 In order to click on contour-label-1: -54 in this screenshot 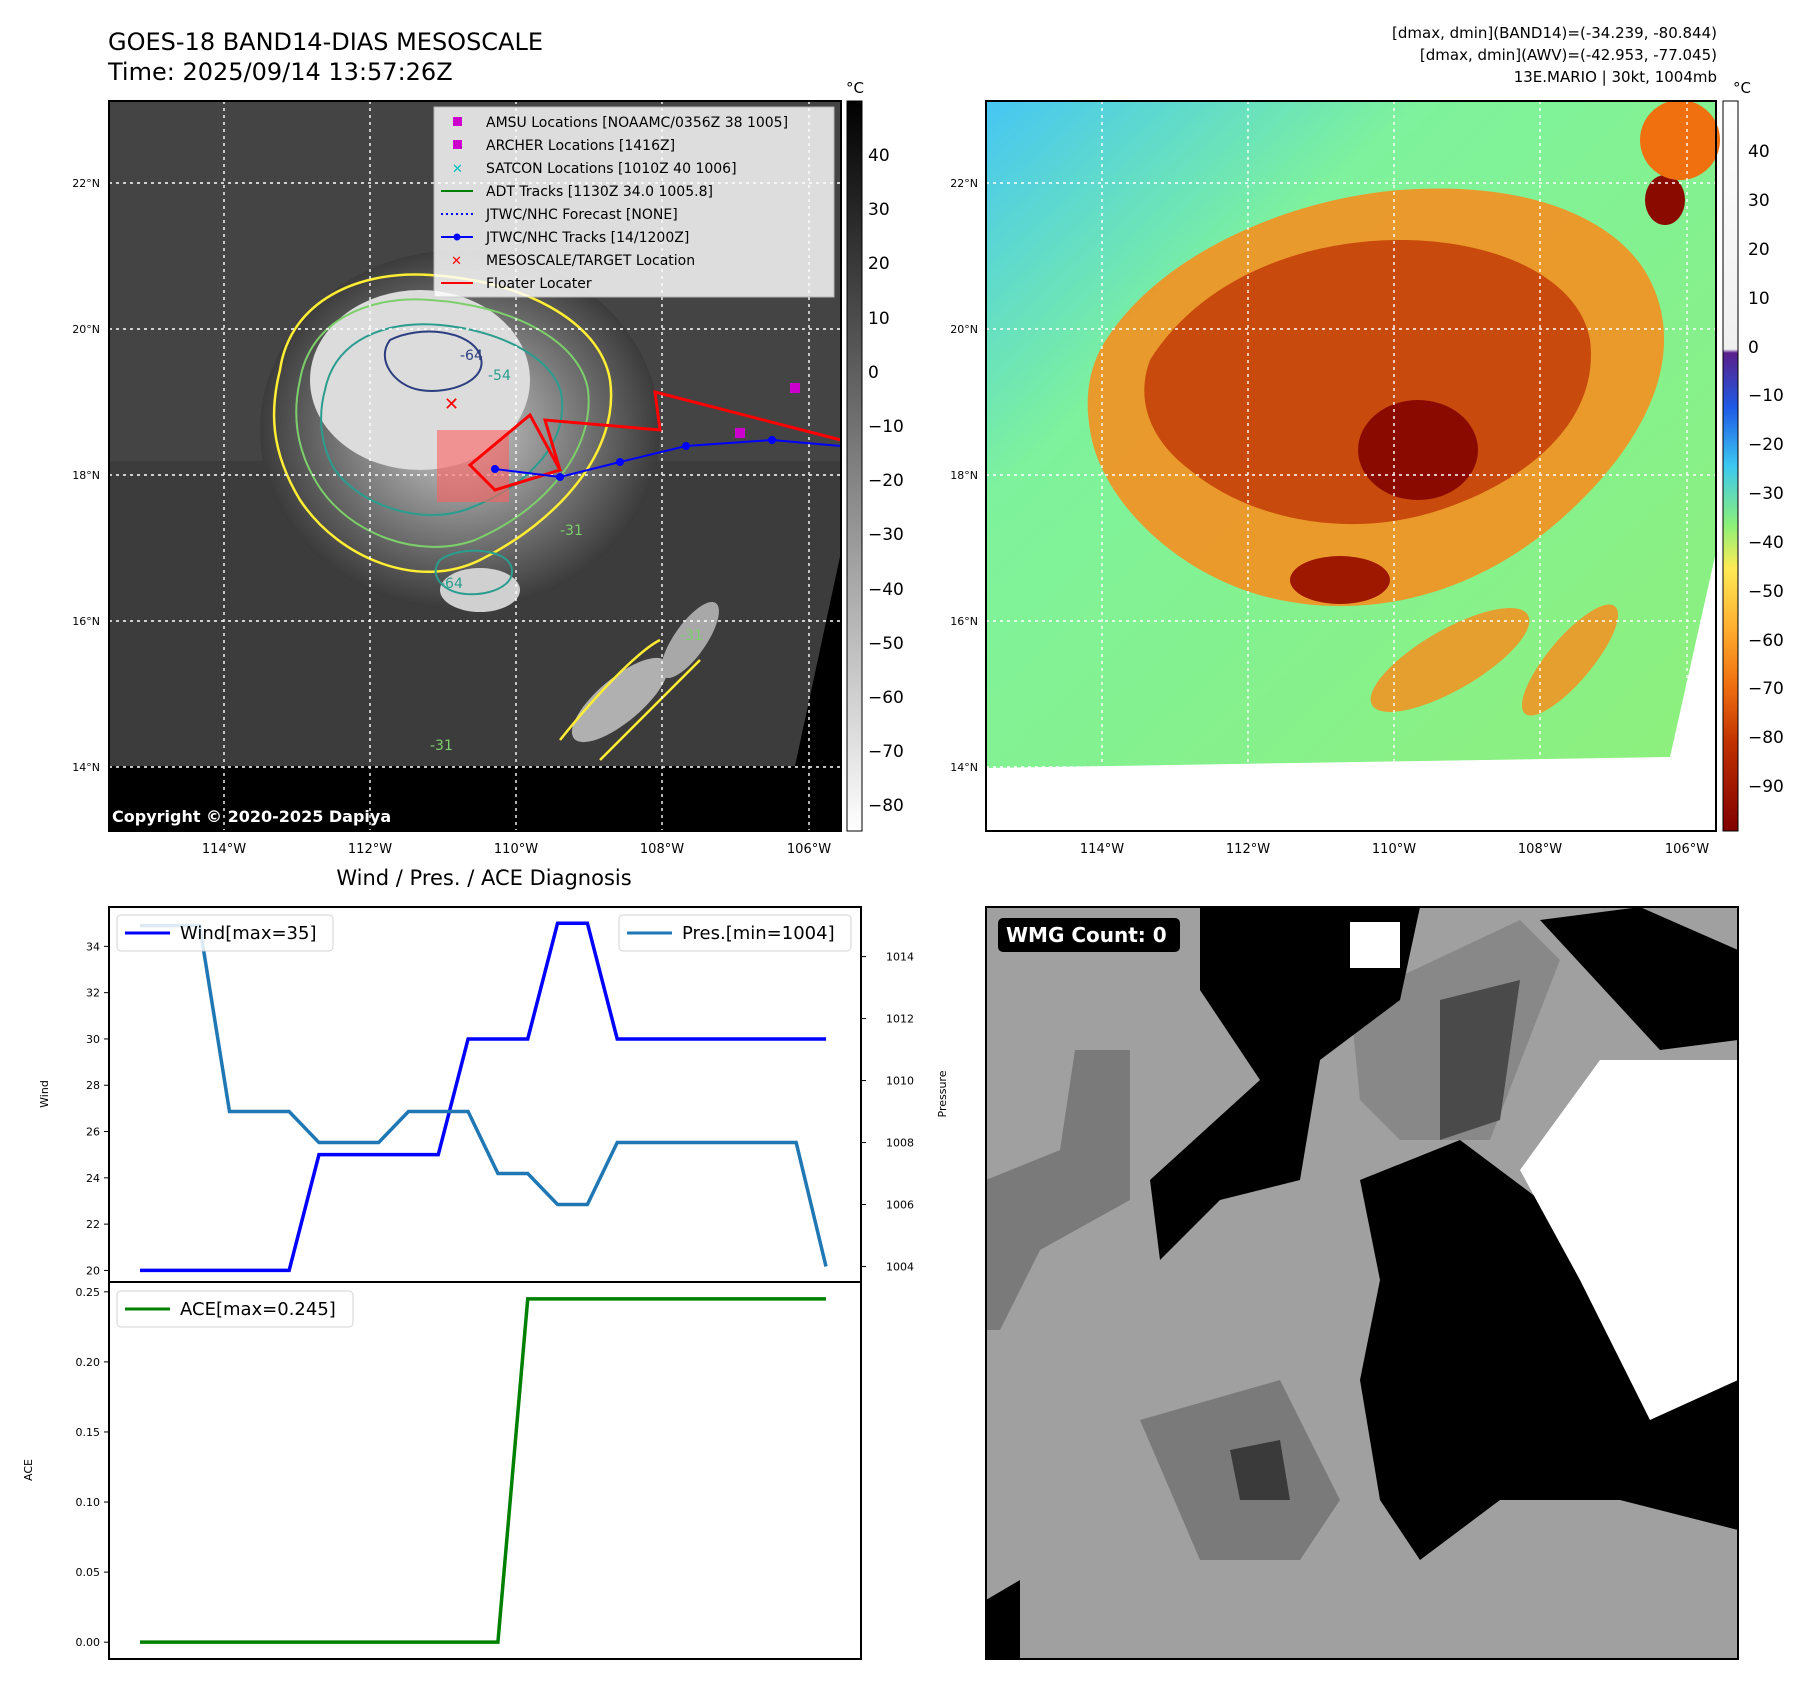, I will do `click(499, 376)`.